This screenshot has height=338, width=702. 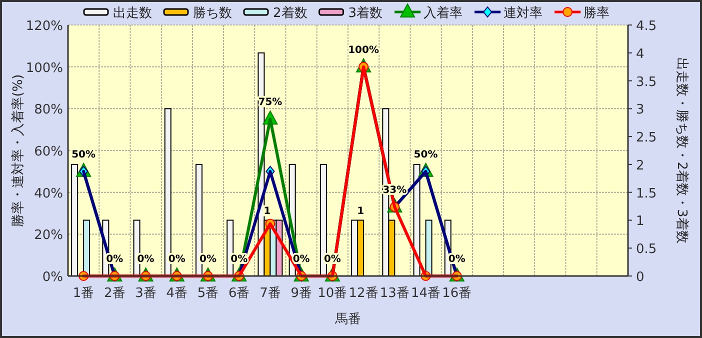 What do you see at coordinates (364, 50) in the screenshot?
I see `data-label: 100%` at bounding box center [364, 50].